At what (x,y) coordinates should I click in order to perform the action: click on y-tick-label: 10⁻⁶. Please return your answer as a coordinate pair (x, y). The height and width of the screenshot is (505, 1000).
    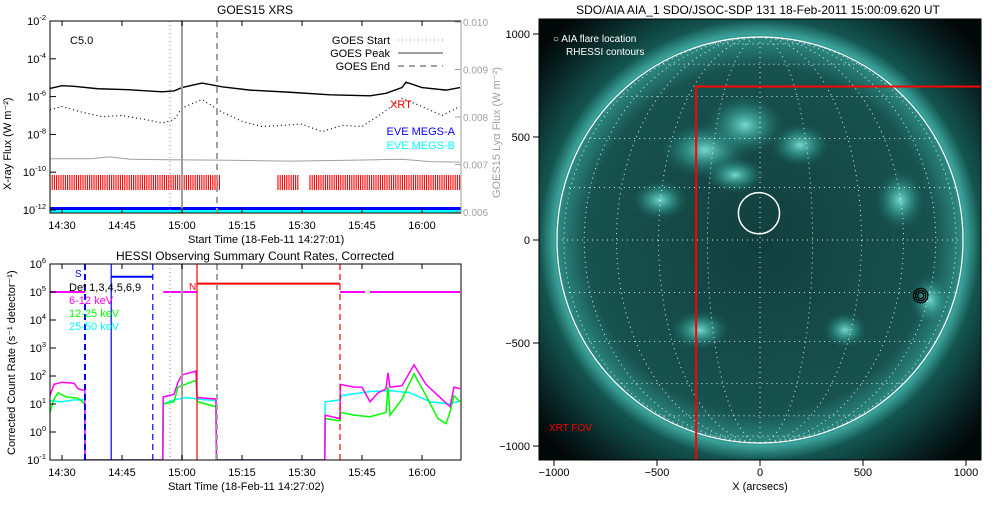
    Looking at the image, I should click on (36, 96).